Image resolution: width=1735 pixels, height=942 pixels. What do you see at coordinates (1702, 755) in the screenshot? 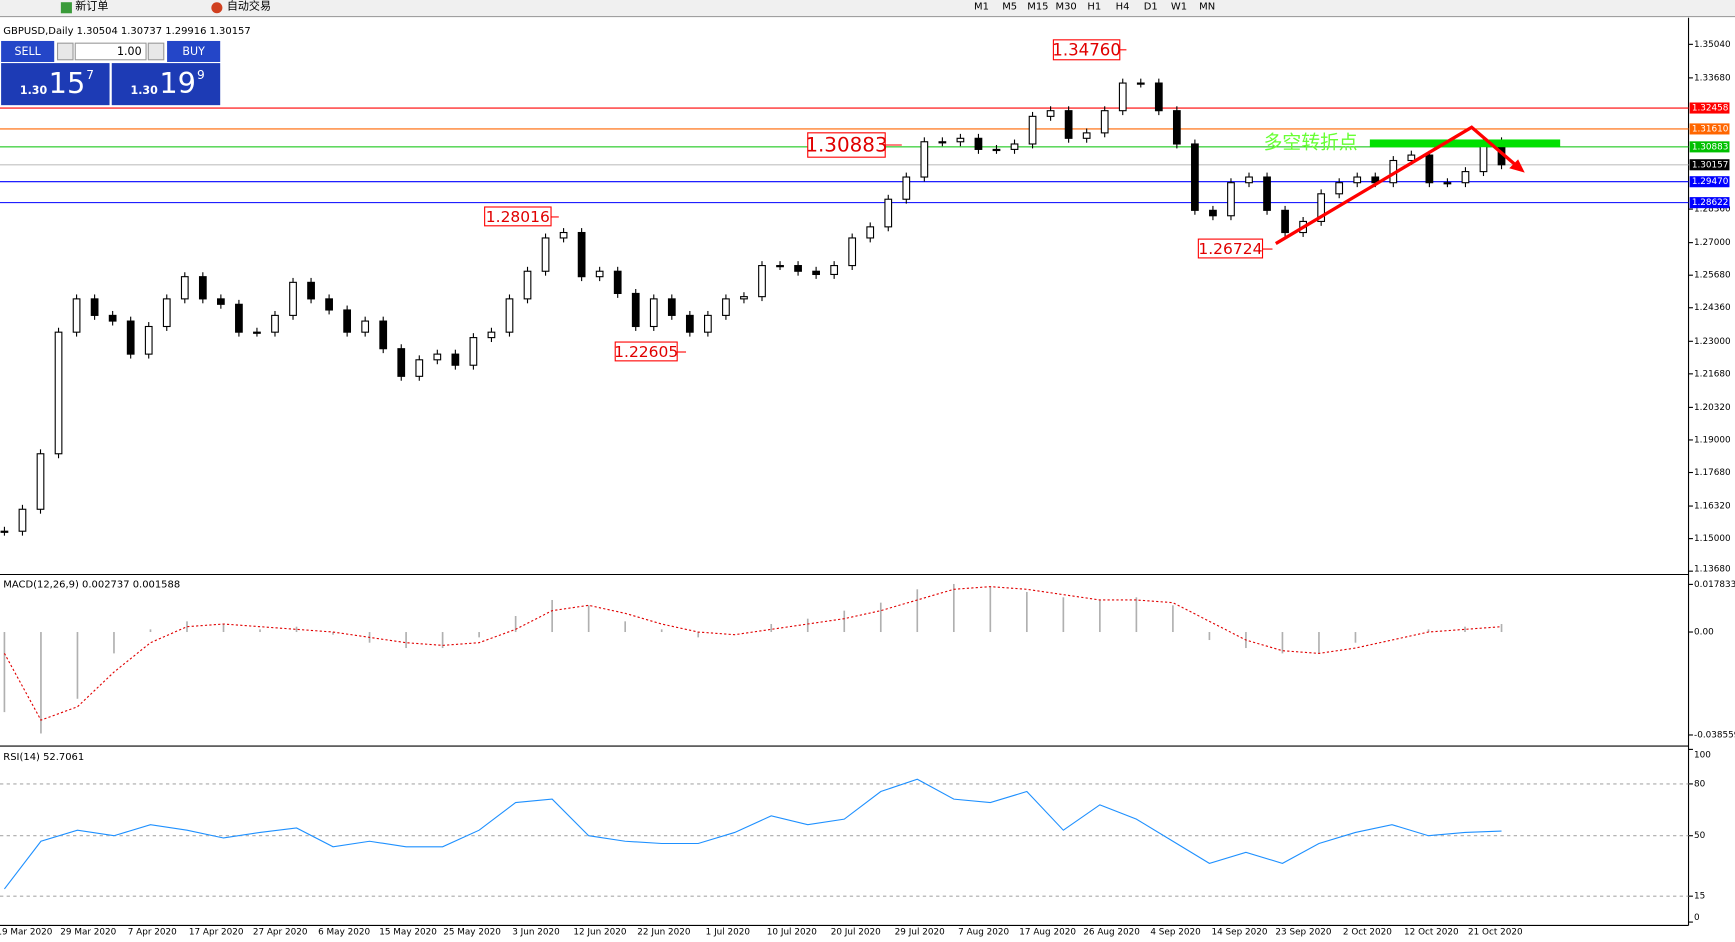
I see `y-tick-label: 100` at bounding box center [1702, 755].